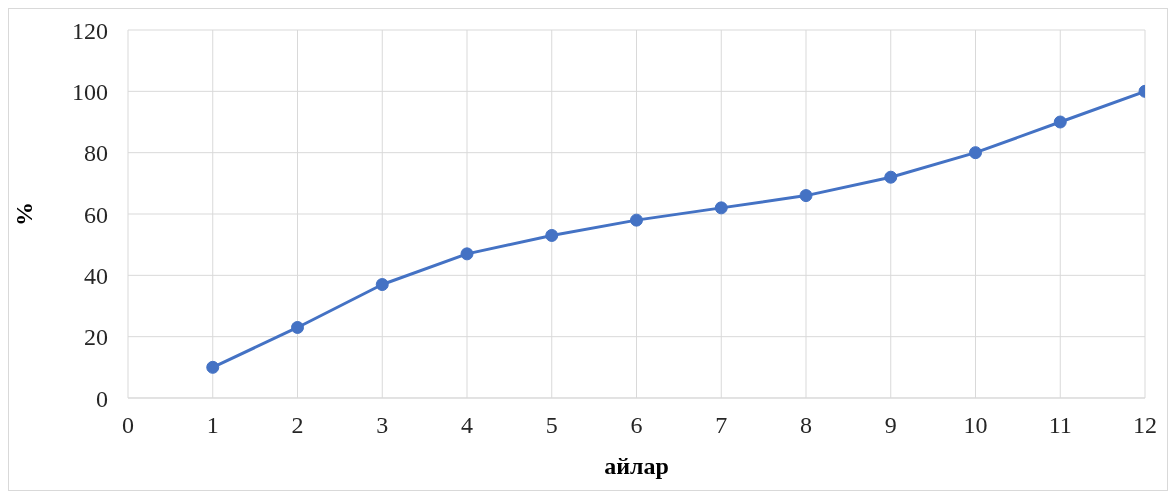 This screenshot has width=1168, height=491. Describe the element at coordinates (102, 398) in the screenshot. I see `y-tick-label: 0` at that location.